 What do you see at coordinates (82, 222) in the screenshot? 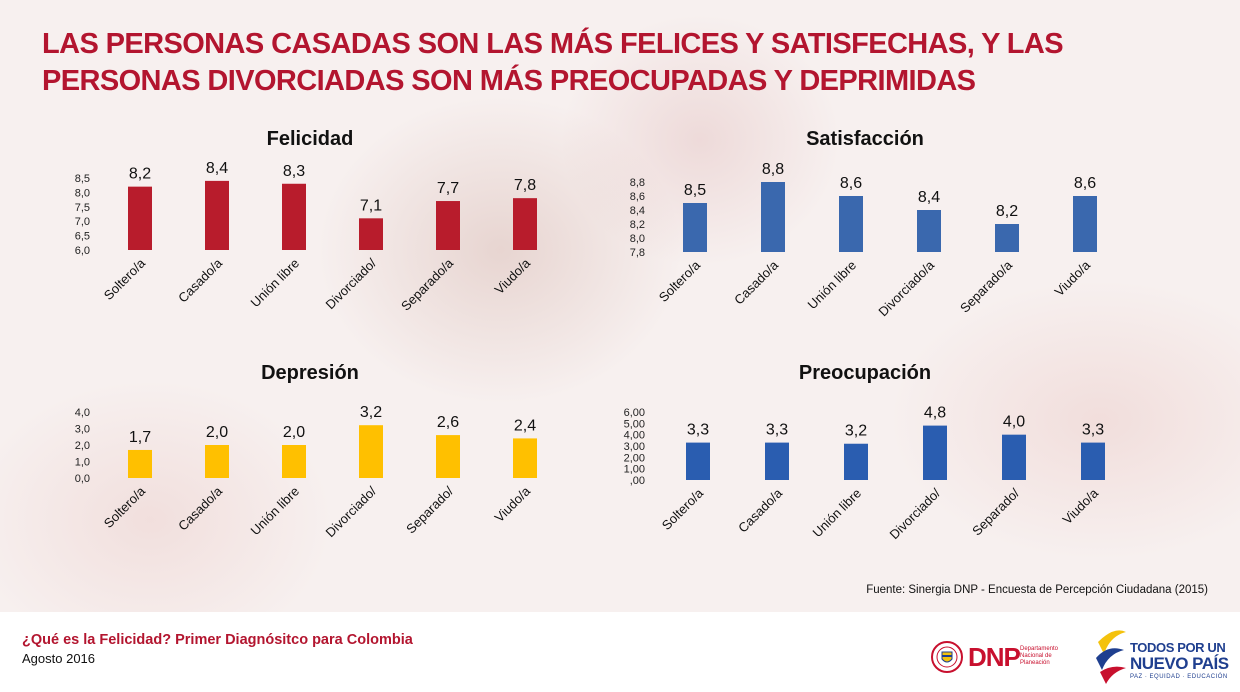
I see `y-tick-label: 7,0` at bounding box center [82, 222].